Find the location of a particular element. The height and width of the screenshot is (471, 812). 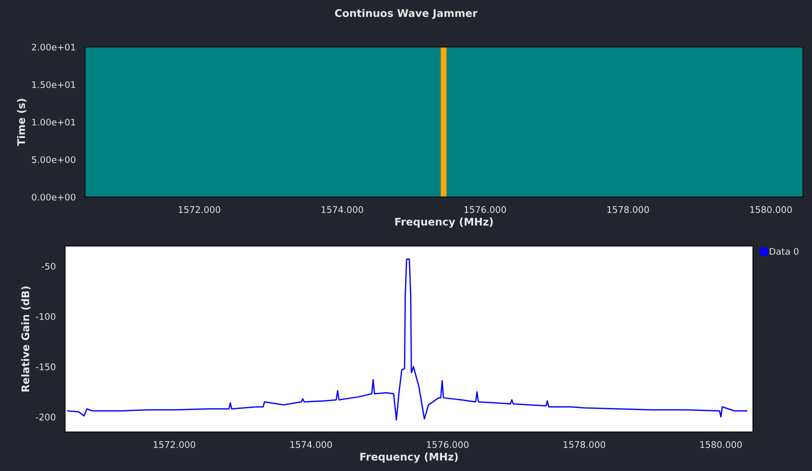

y-tick-label: 1.00e+01 is located at coordinates (54, 122).